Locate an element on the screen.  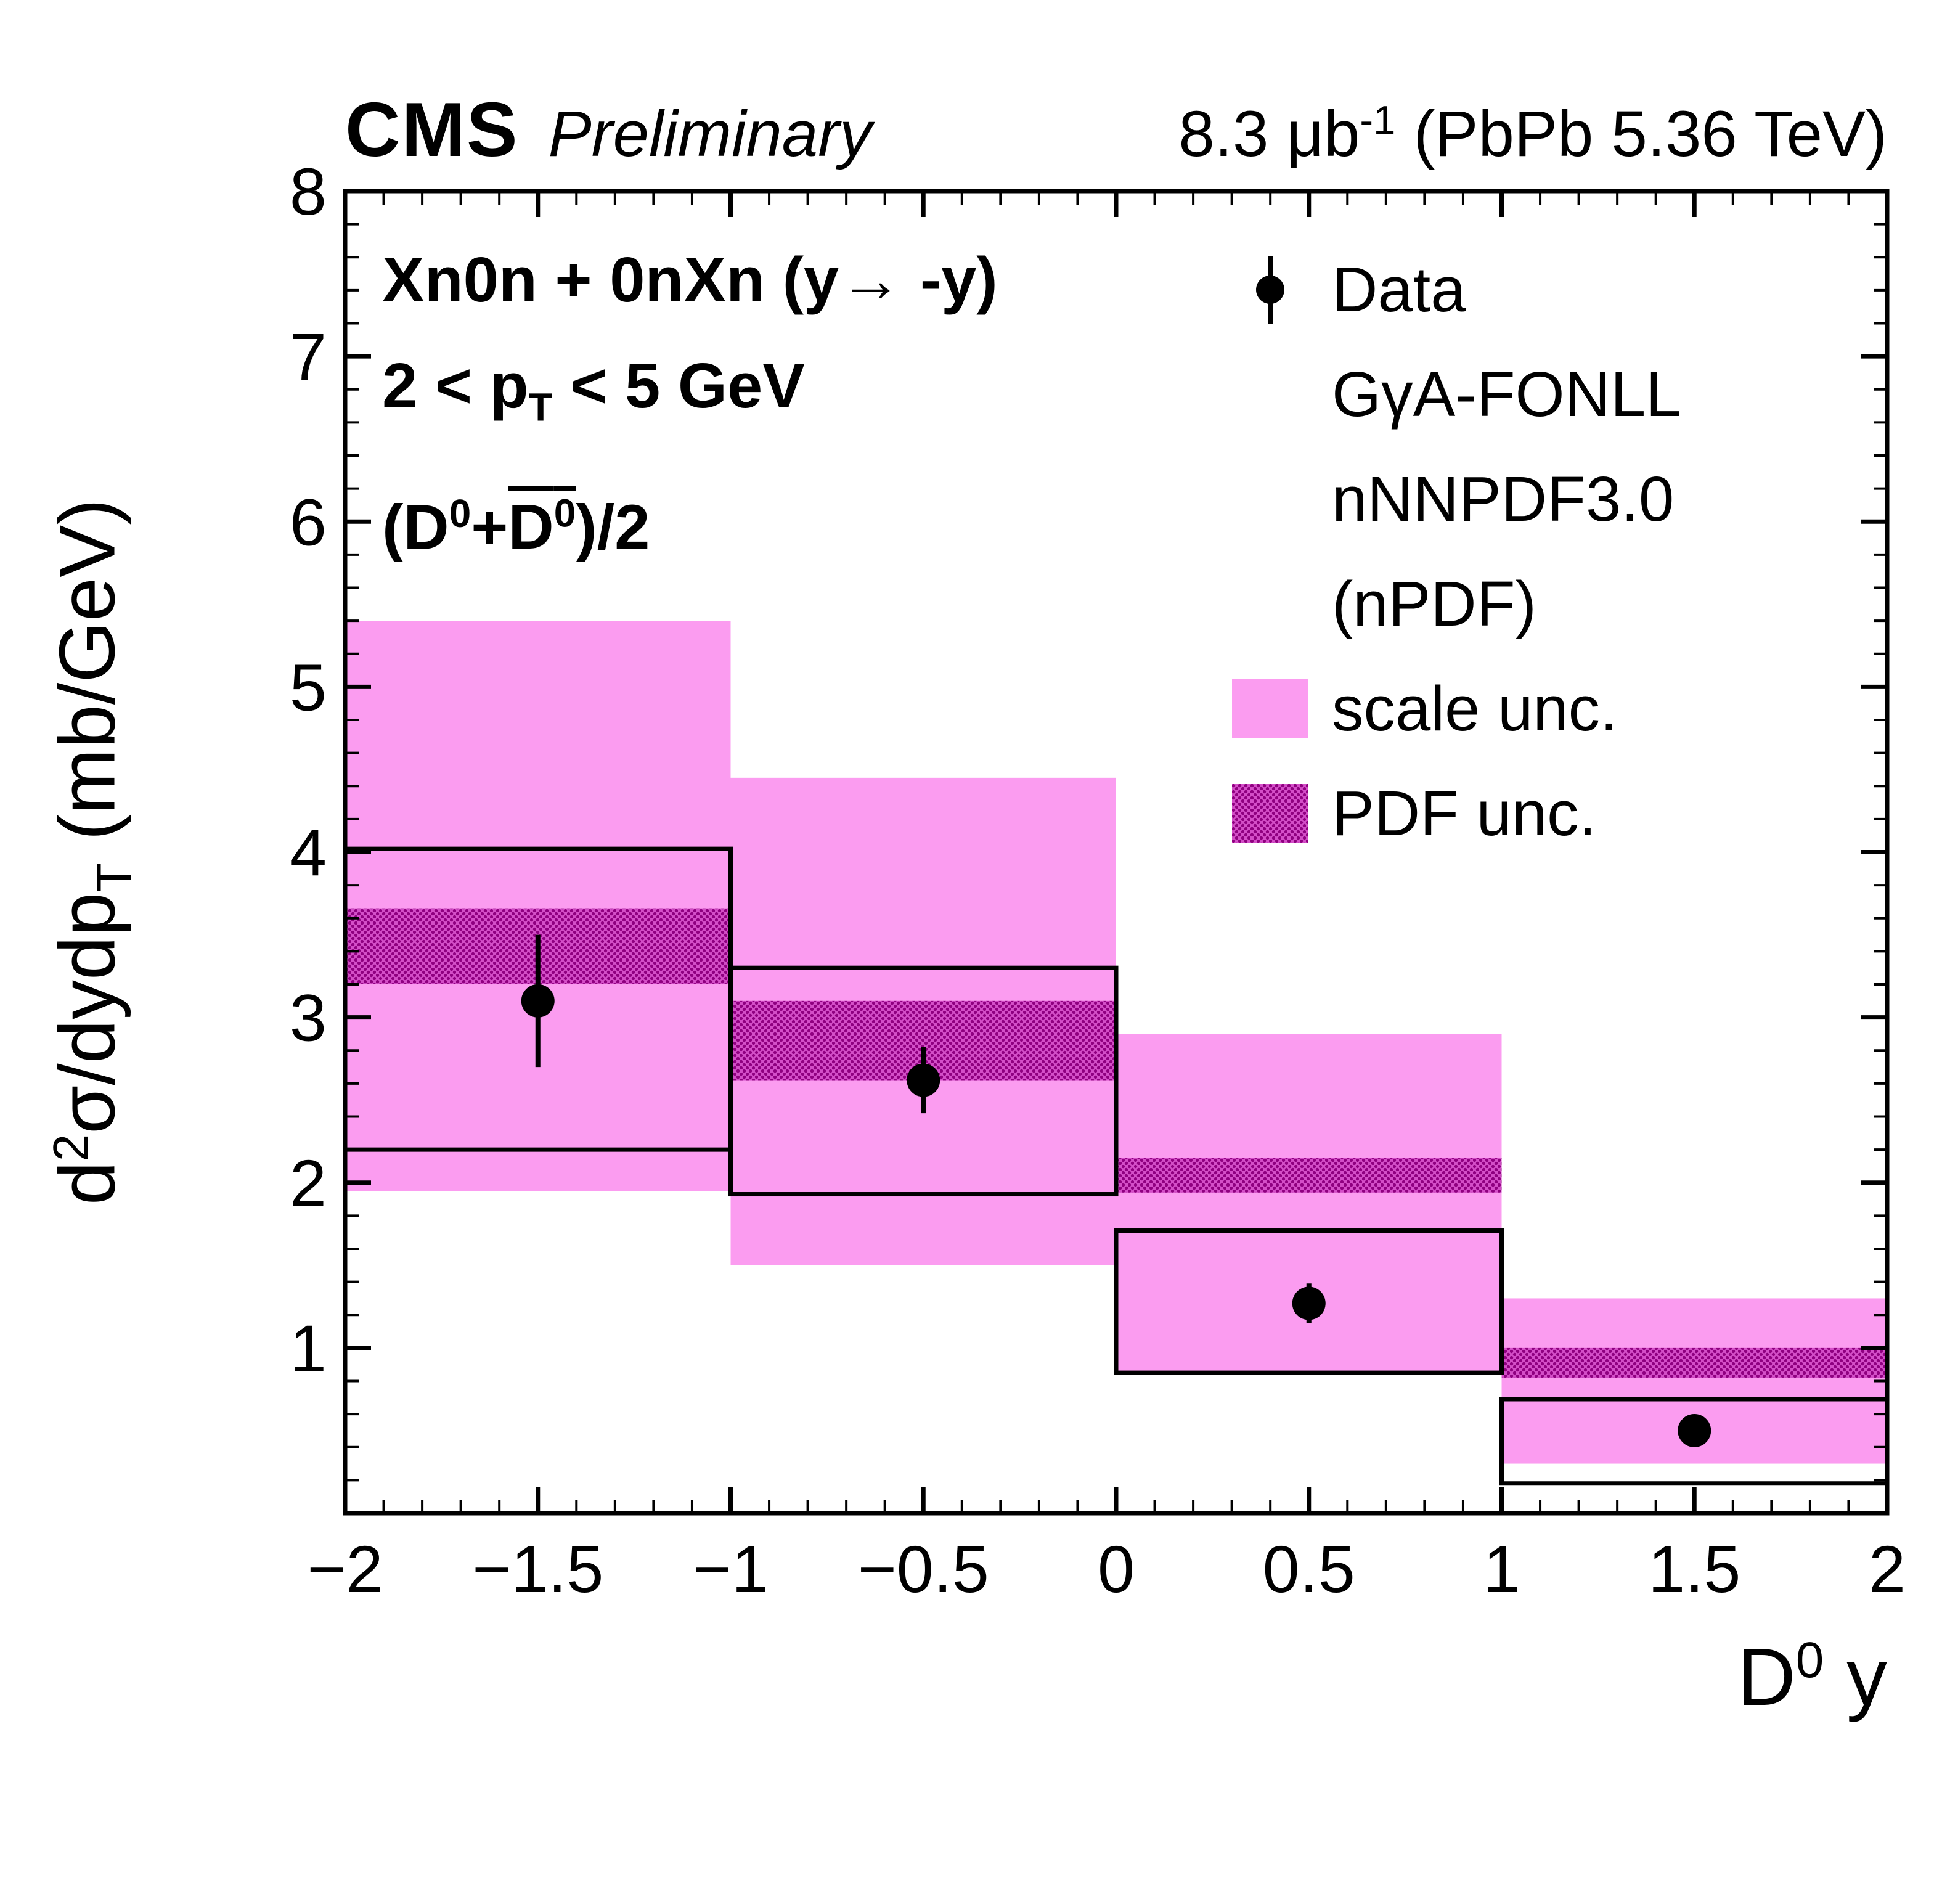
y-axis-title: d2σ/dydpT (mb/GeV) is located at coordinates (92, 852).